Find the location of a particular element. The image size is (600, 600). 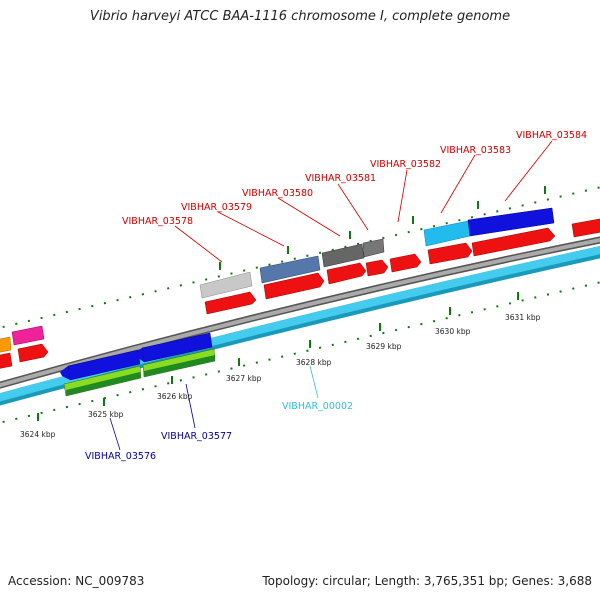

tick-label: 3629 kbp is located at coordinates (384, 346).